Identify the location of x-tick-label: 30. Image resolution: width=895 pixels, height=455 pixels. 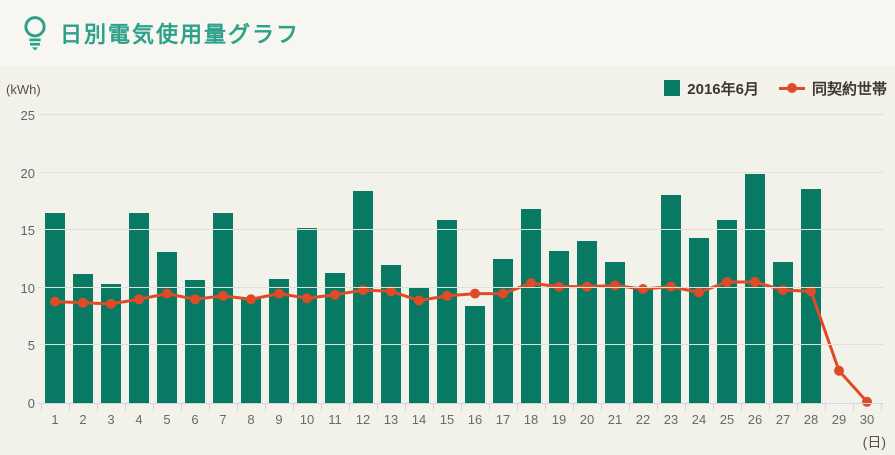
(867, 419).